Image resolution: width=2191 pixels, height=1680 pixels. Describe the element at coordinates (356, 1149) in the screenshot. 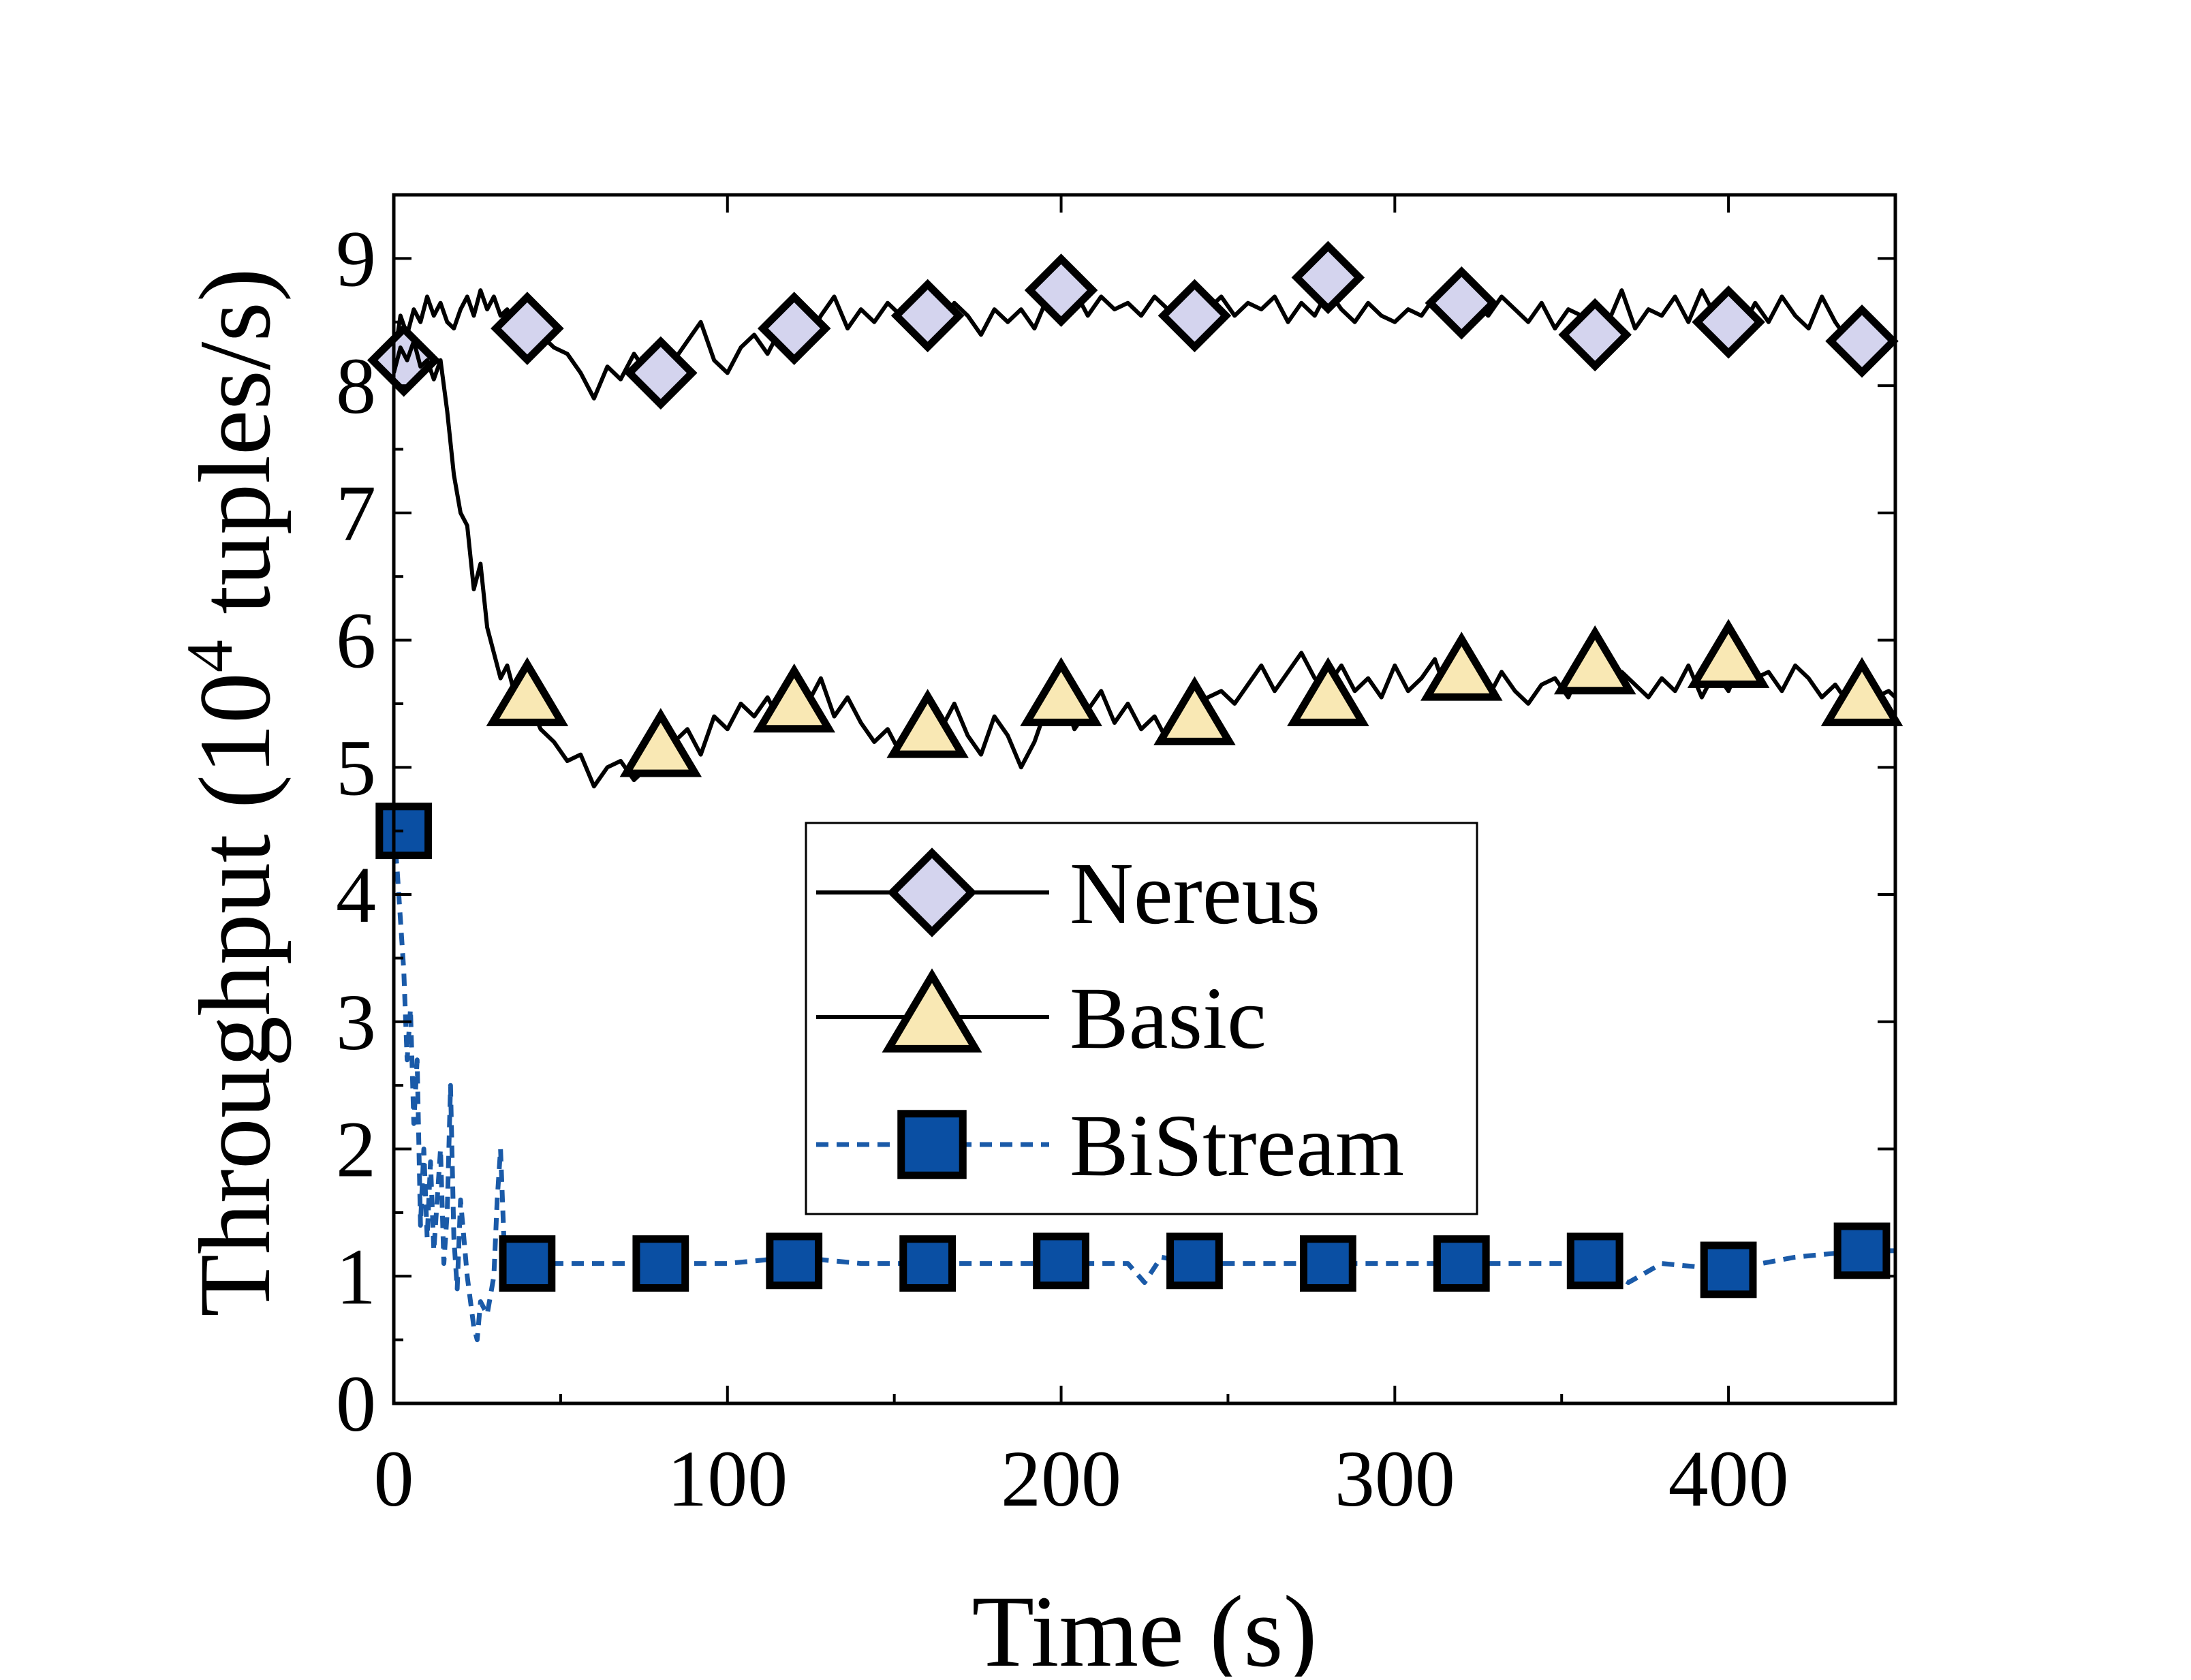

I see `y-tick-label: 2` at that location.